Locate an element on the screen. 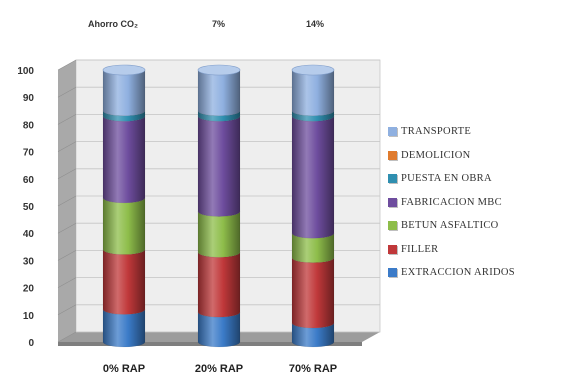 The width and height of the screenshot is (564, 379). legend-item: EXTRACCION ARIDOS is located at coordinates (476, 273).